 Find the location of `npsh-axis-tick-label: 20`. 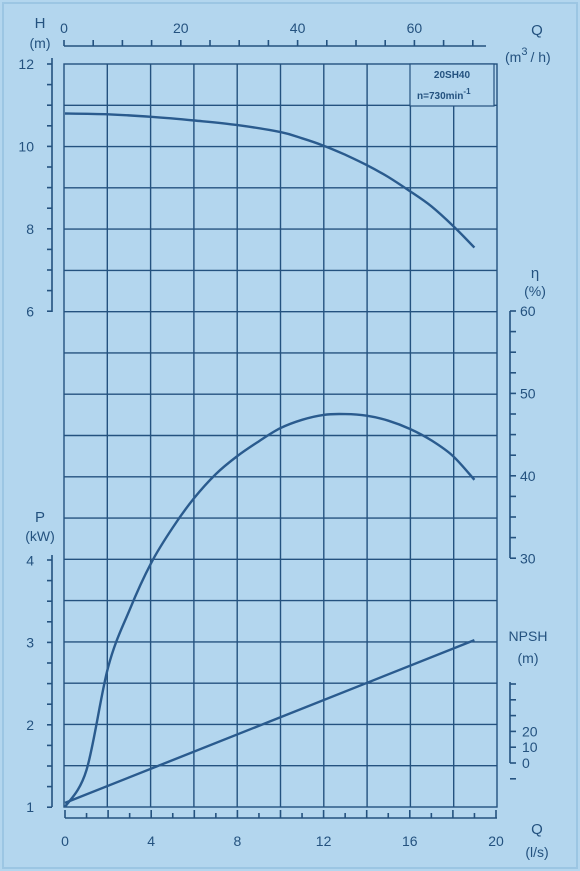

npsh-axis-tick-label: 20 is located at coordinates (530, 731).